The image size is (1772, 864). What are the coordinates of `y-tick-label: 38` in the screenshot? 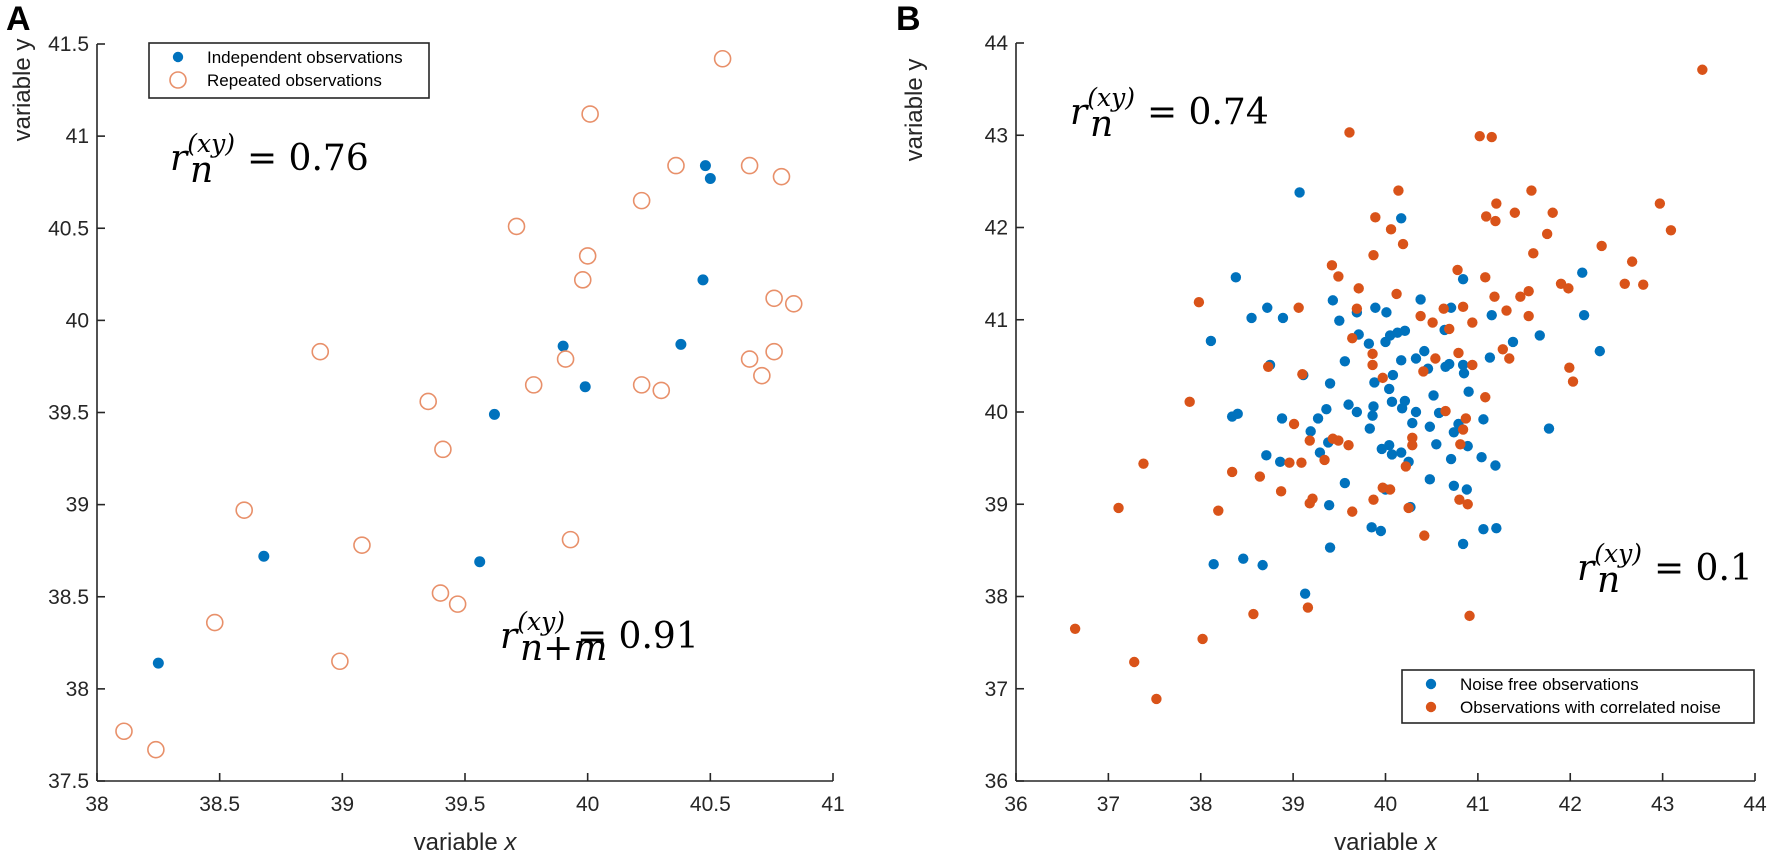 It's located at (77, 689).